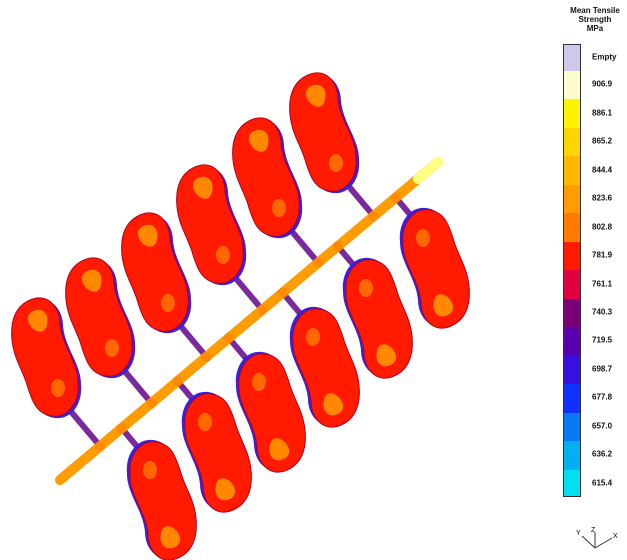  Describe the element at coordinates (602, 483) in the screenshot. I see `legend-label: 615.4` at that location.